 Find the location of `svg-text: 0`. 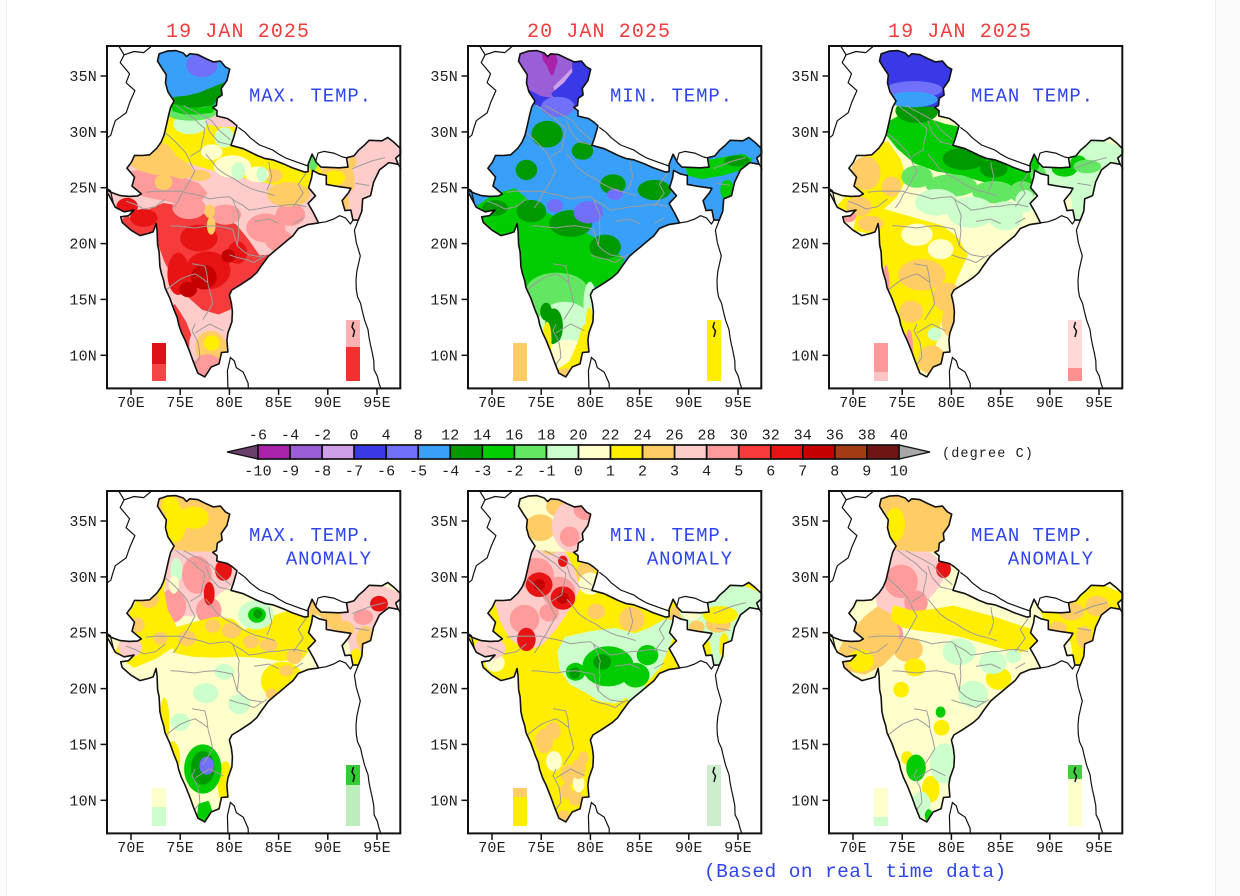

svg-text: 0 is located at coordinates (353, 436).